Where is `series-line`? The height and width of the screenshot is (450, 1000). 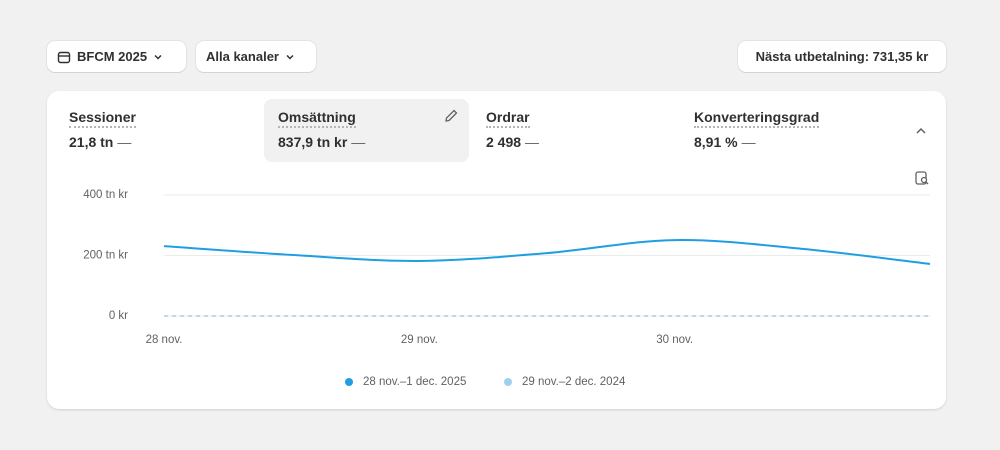 series-line is located at coordinates (547, 252).